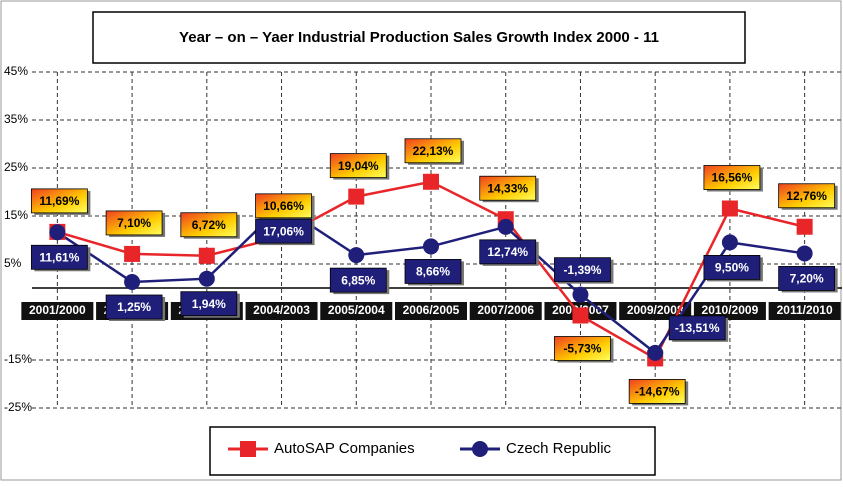 The image size is (843, 487). What do you see at coordinates (16, 167) in the screenshot?
I see `y-tick-label: 25%` at bounding box center [16, 167].